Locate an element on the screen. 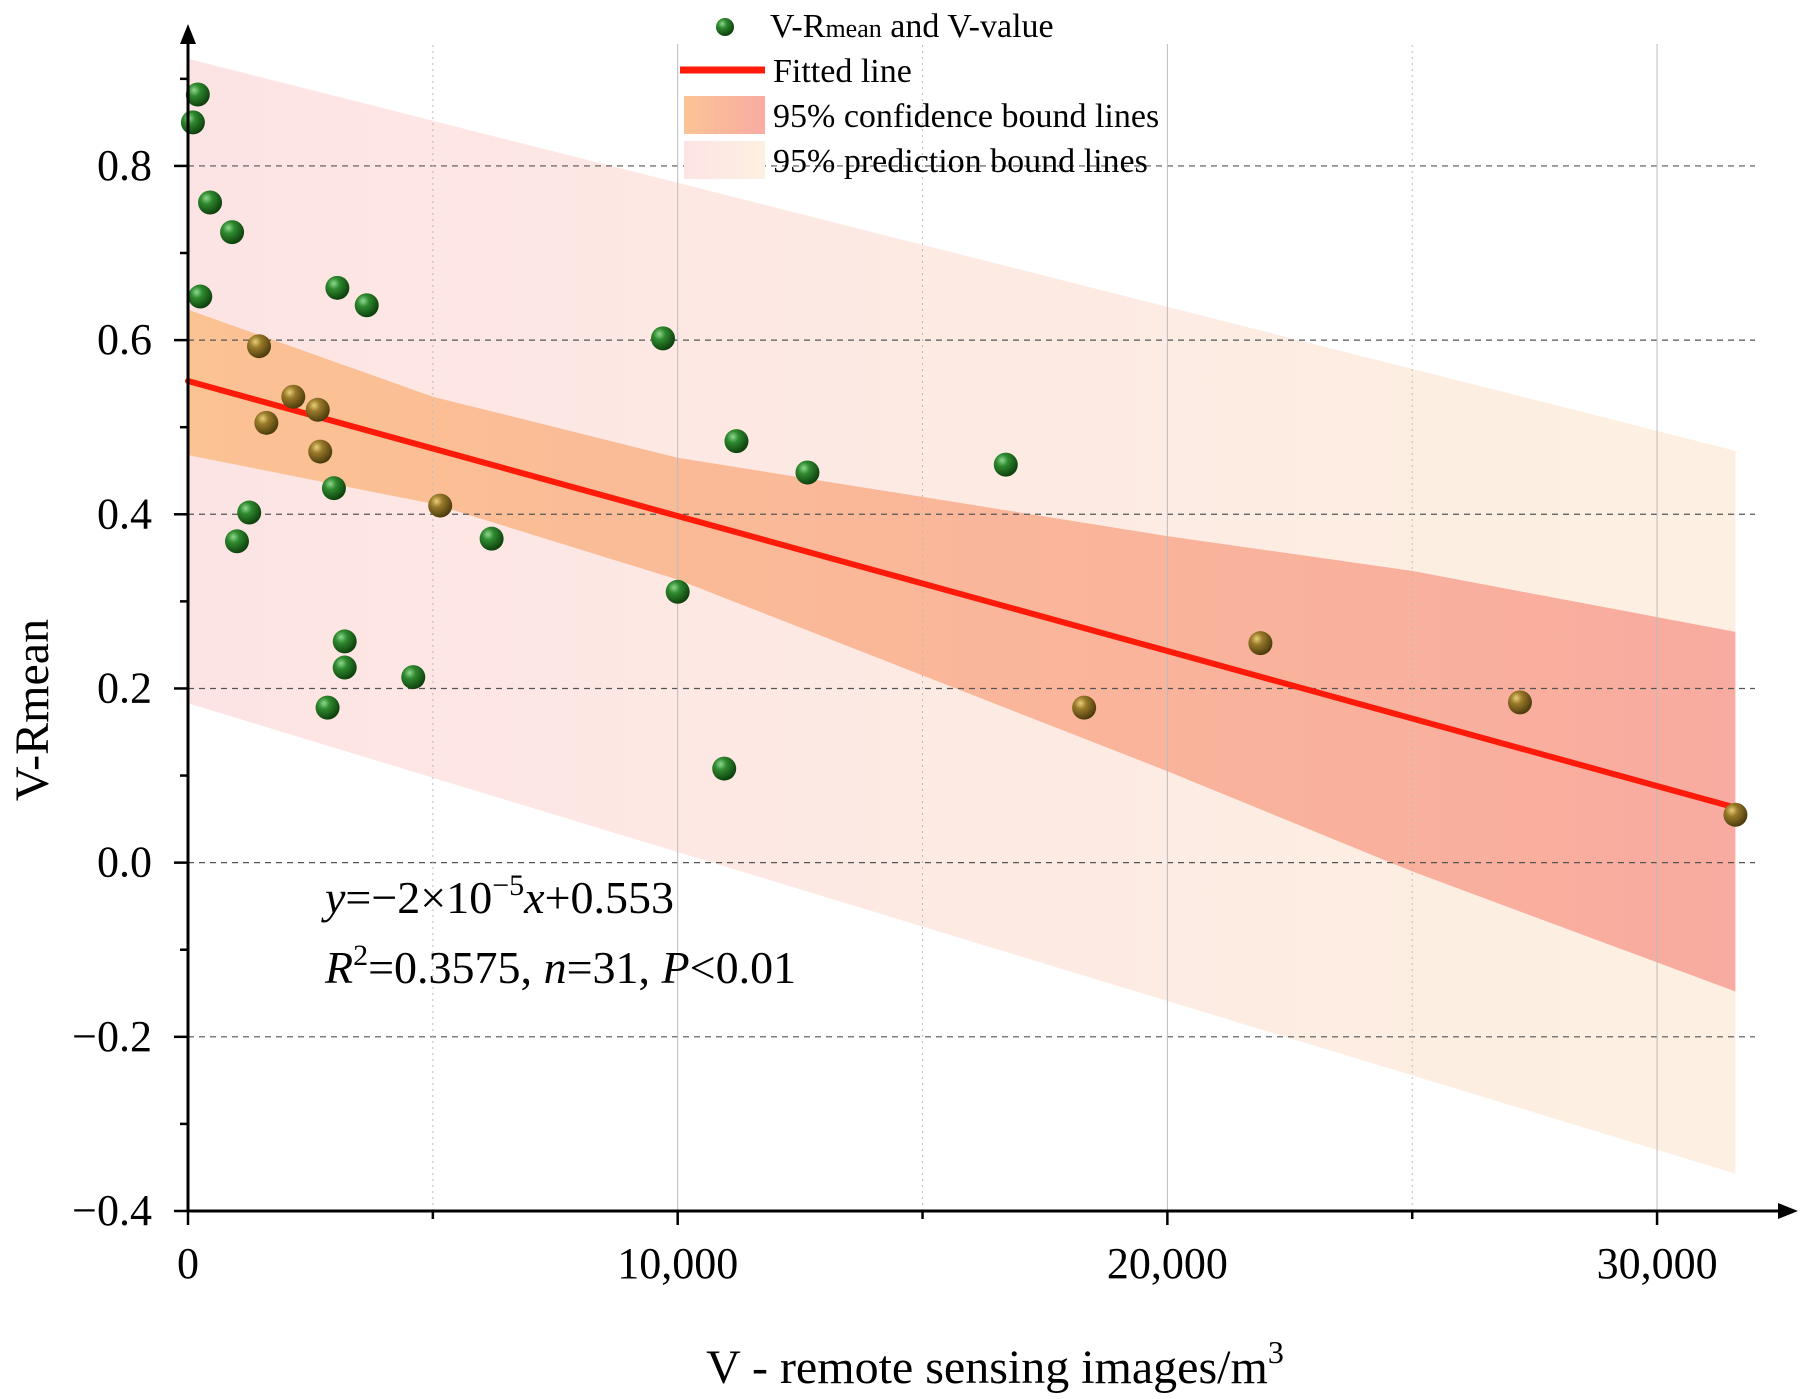 The height and width of the screenshot is (1399, 1806). y-tick-label: 0.6 is located at coordinates (124, 339).